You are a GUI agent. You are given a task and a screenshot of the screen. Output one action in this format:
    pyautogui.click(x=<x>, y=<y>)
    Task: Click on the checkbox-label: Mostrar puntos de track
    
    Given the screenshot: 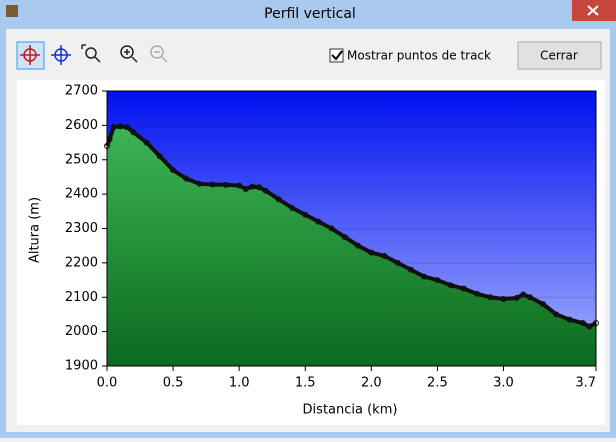 What is the action you would take?
    pyautogui.click(x=419, y=56)
    